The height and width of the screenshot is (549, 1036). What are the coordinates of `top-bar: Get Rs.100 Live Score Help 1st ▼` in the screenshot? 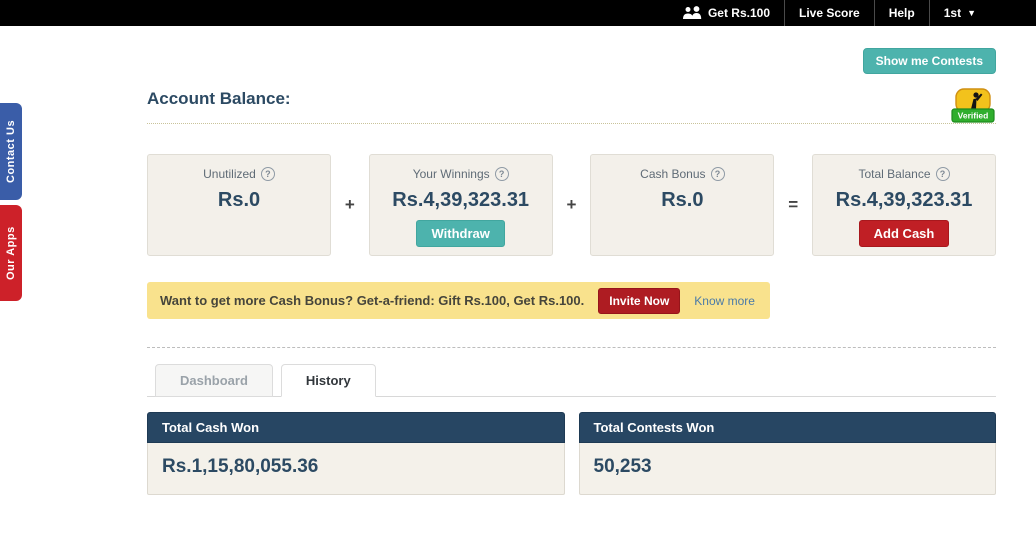 It's located at (518, 13).